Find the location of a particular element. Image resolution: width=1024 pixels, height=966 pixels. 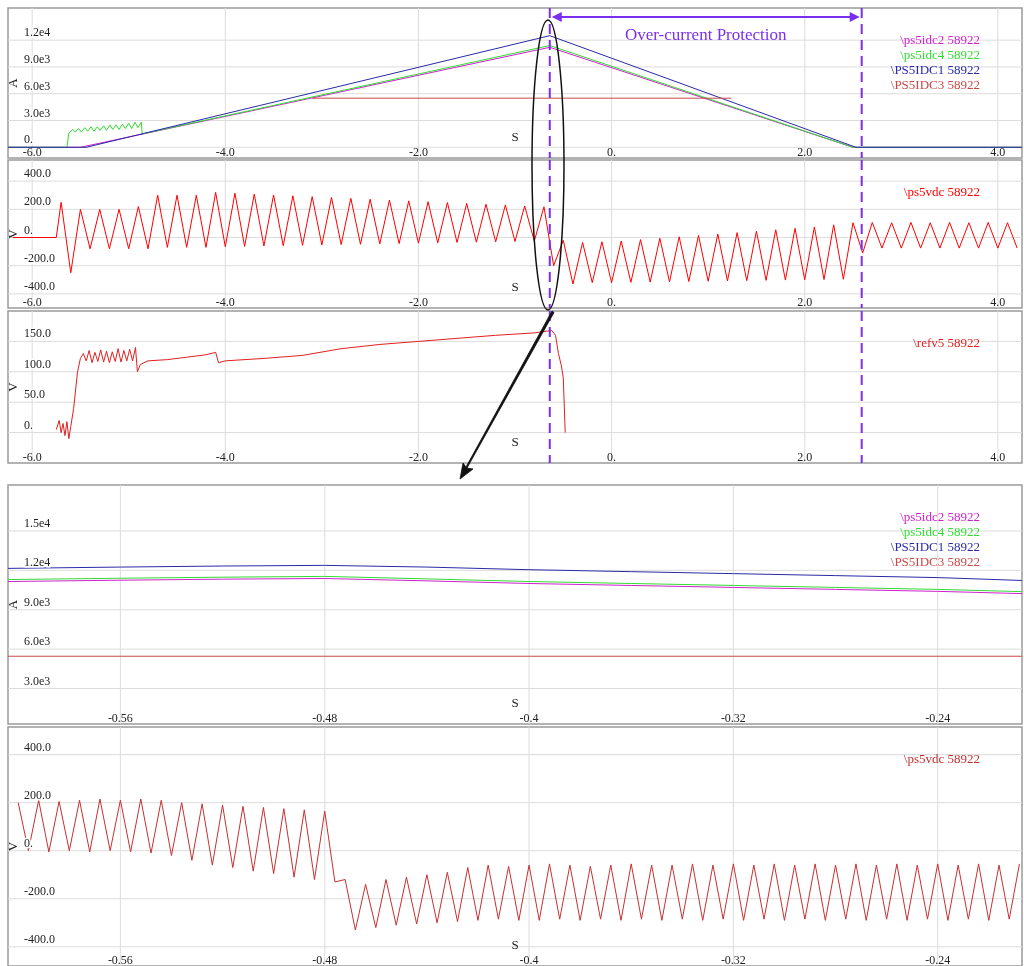

annotation: Over-current Protection is located at coordinates (706, 34).